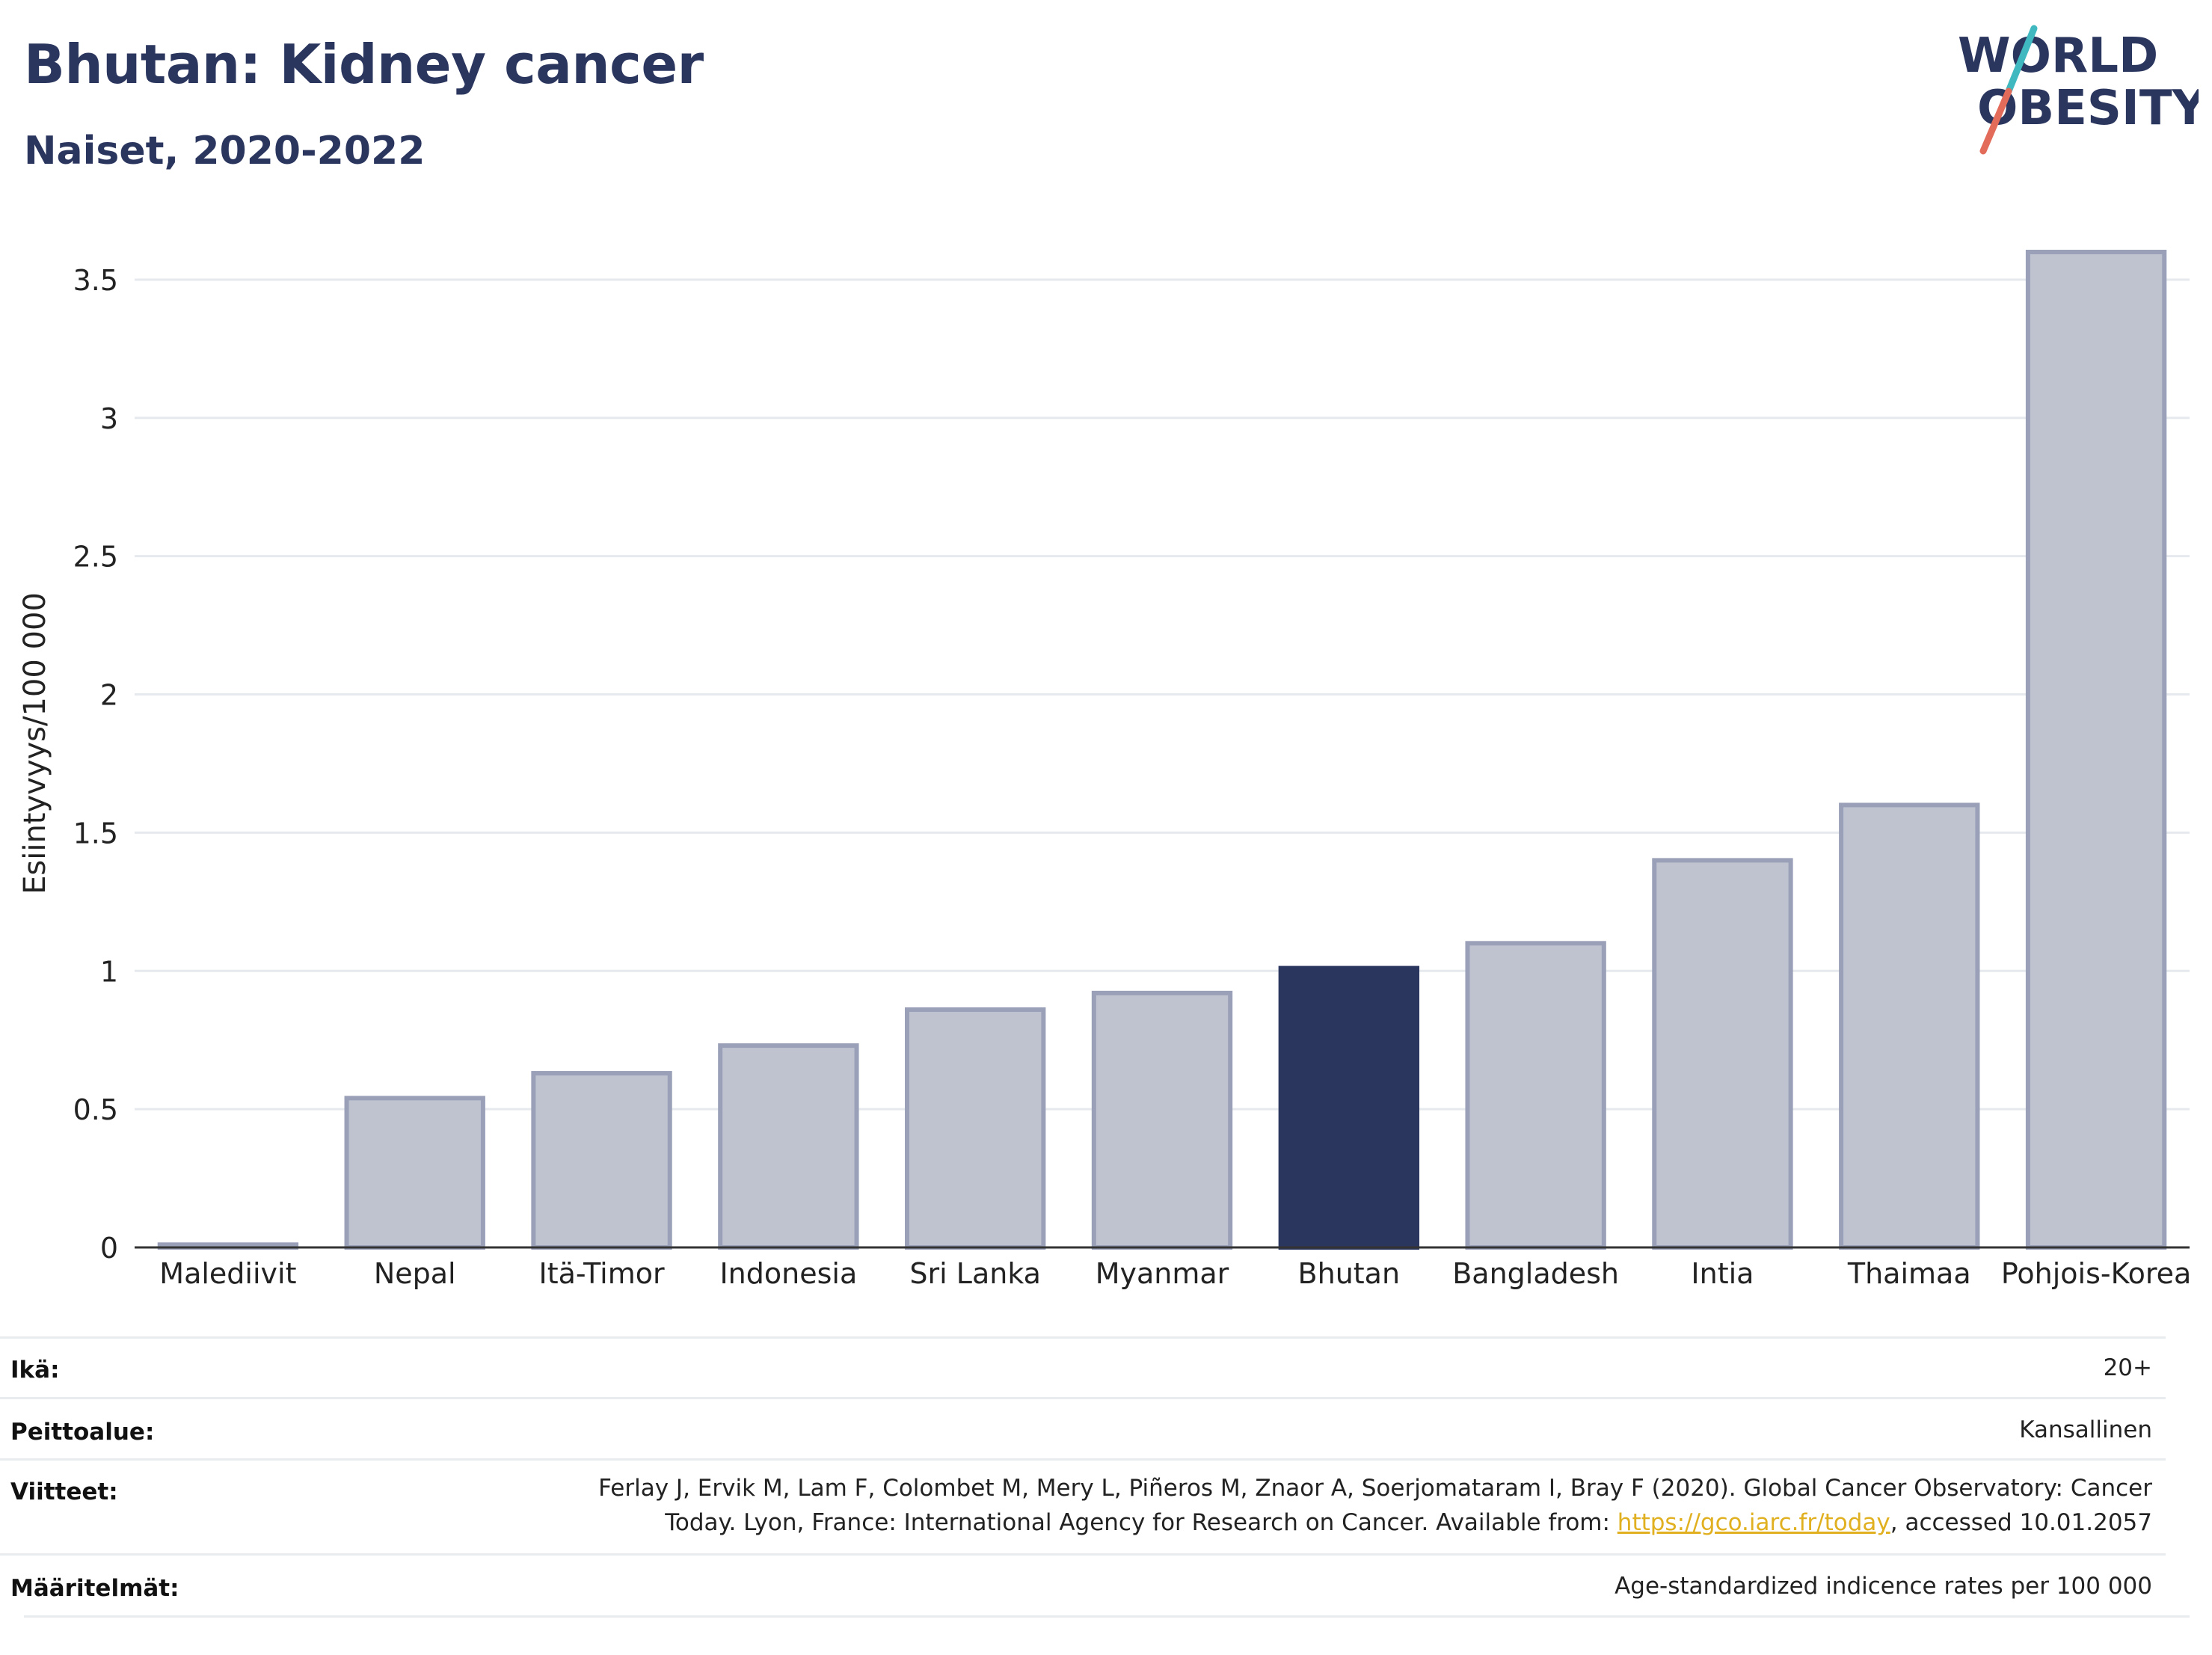 The width and height of the screenshot is (2212, 1655). Describe the element at coordinates (95, 833) in the screenshot. I see `y-tick-label: 1.5` at that location.